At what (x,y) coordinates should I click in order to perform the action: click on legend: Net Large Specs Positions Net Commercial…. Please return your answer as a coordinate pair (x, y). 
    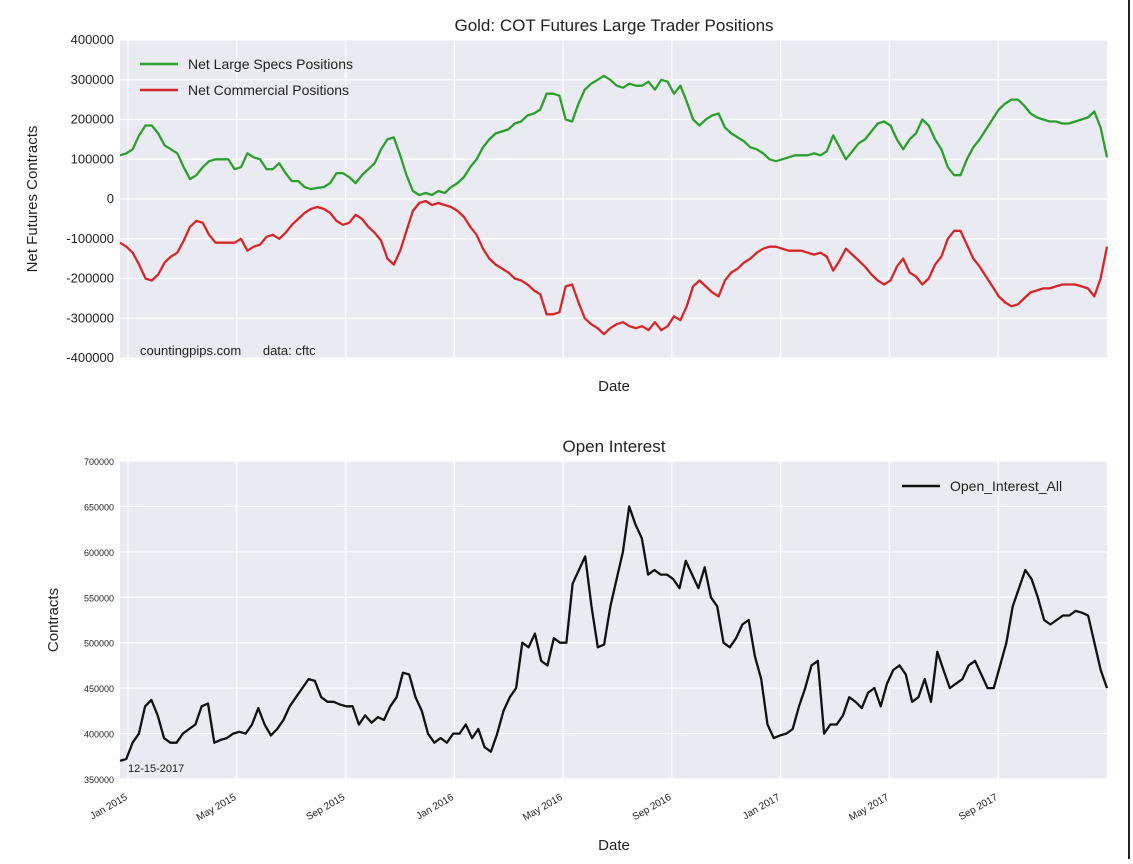
    Looking at the image, I should click on (246, 77).